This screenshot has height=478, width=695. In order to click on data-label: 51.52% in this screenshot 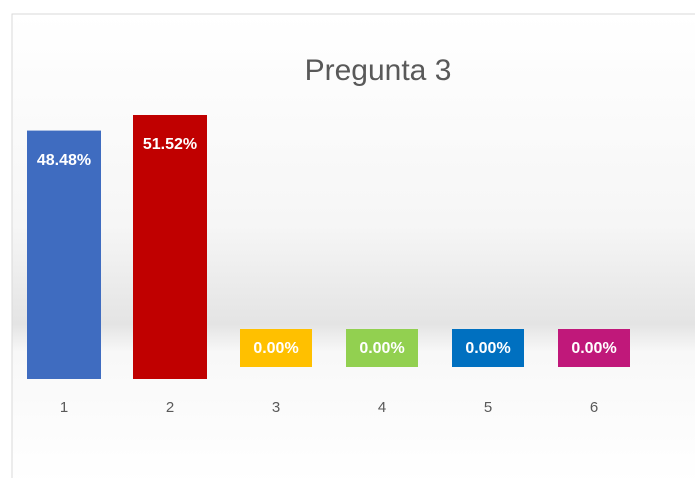, I will do `click(170, 144)`.